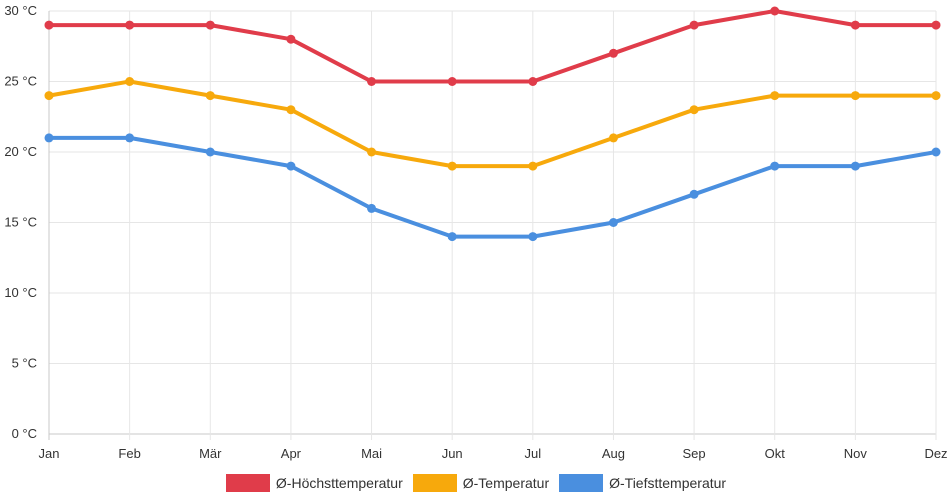 The width and height of the screenshot is (952, 500). Describe the element at coordinates (49, 453) in the screenshot. I see `x-tick-label: Jan` at that location.